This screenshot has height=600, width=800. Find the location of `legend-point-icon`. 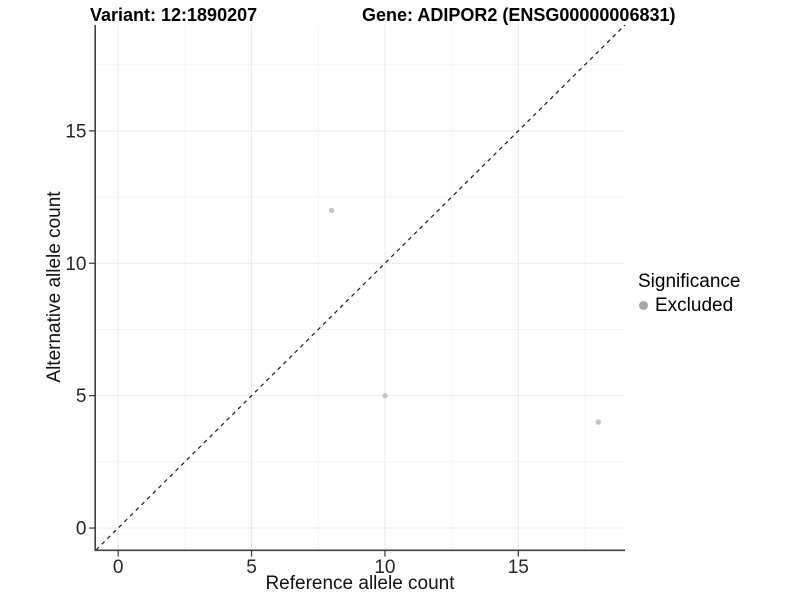

legend-point-icon is located at coordinates (643, 305).